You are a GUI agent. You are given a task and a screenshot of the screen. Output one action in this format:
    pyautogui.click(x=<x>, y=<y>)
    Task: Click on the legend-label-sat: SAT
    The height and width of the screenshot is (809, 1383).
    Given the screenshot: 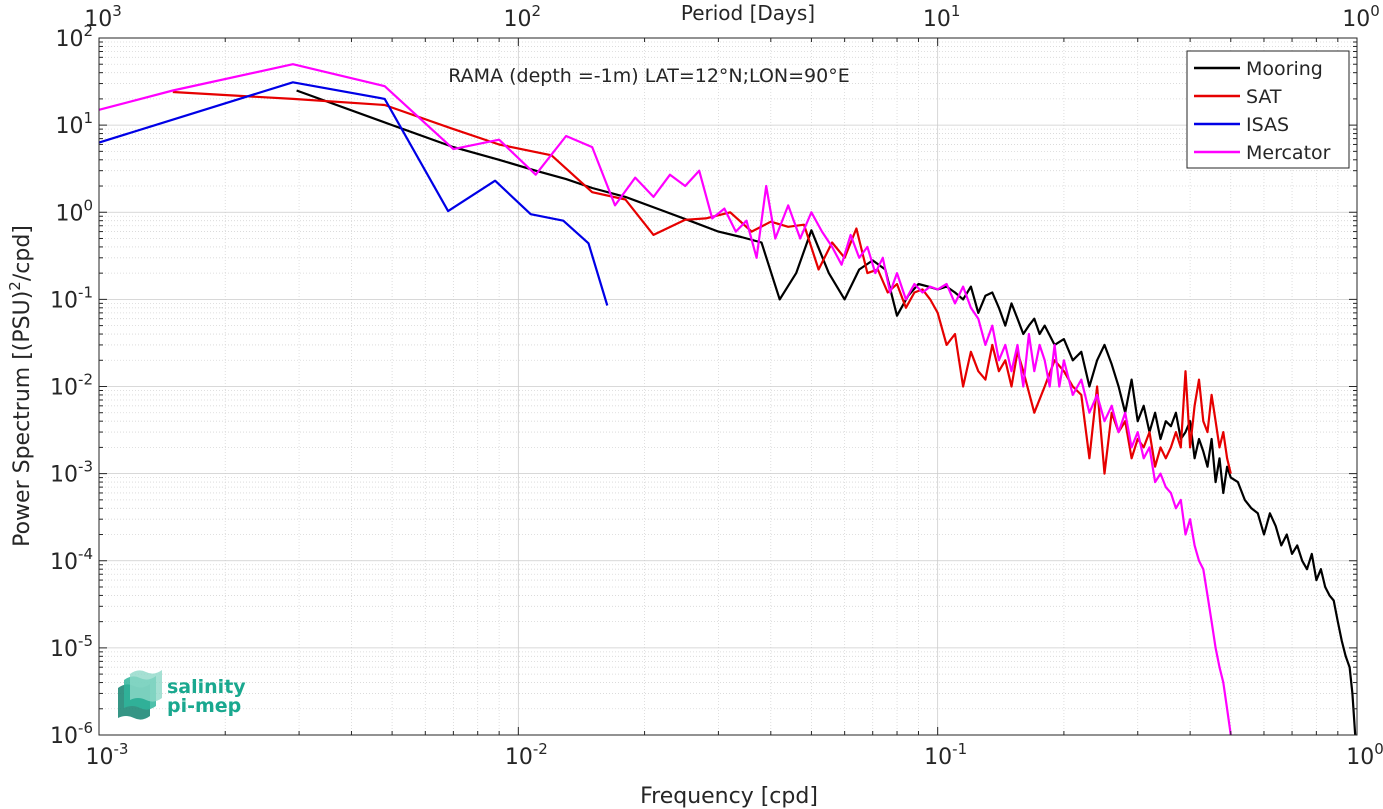 What is the action you would take?
    pyautogui.click(x=1264, y=97)
    